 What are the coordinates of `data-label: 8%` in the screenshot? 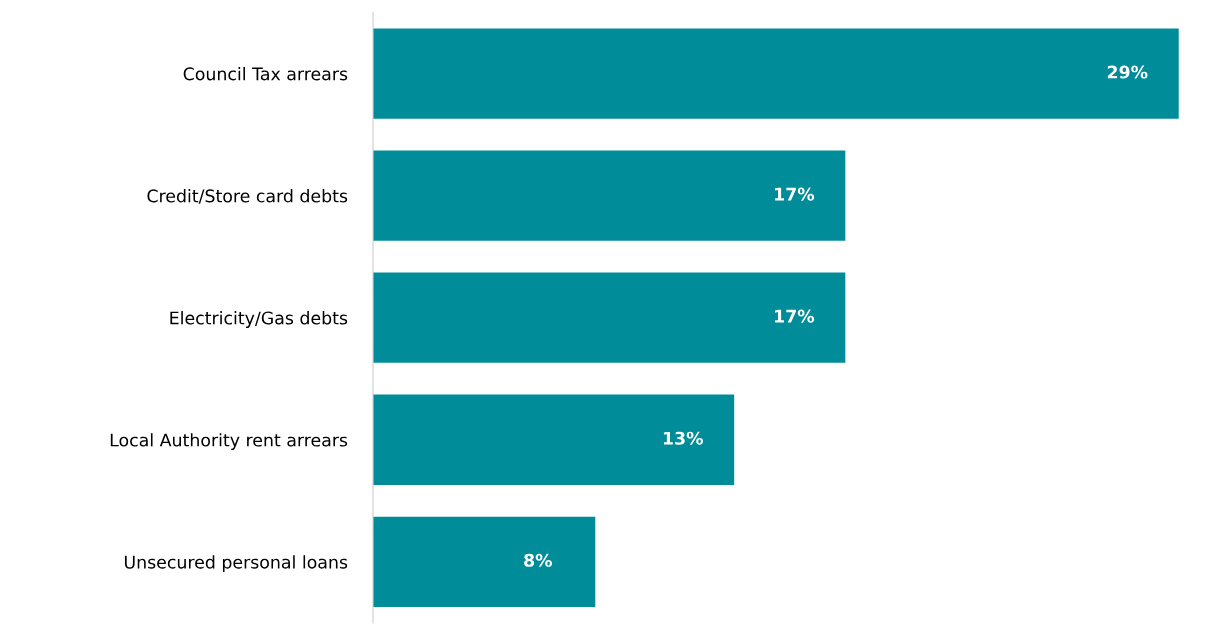 It's located at (538, 560).